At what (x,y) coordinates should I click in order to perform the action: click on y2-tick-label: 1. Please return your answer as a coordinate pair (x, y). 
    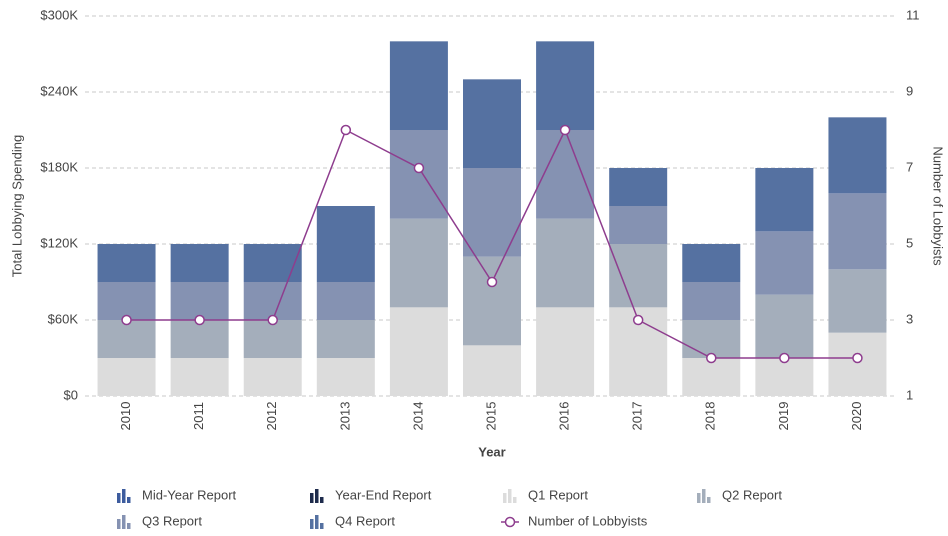
    Looking at the image, I should click on (909, 394).